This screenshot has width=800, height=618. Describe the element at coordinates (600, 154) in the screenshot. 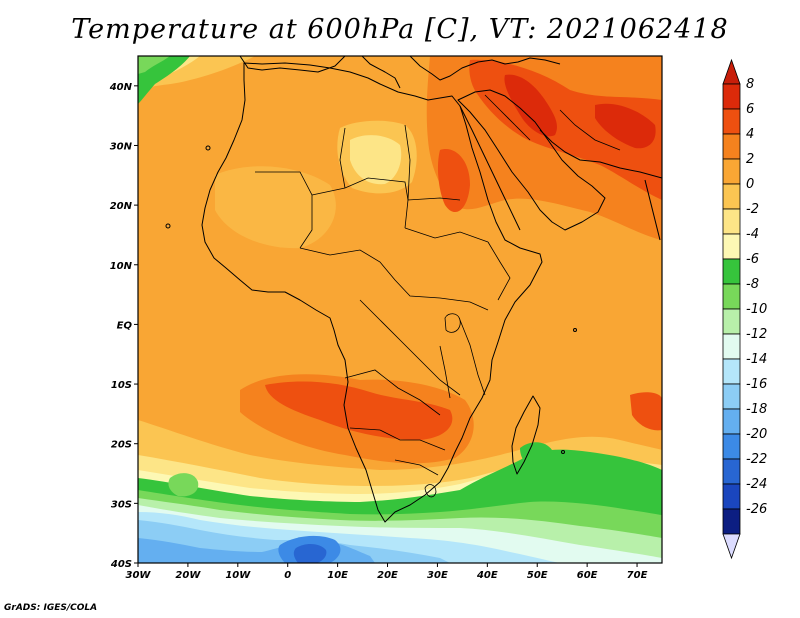

I see `iran-coastline` at that location.